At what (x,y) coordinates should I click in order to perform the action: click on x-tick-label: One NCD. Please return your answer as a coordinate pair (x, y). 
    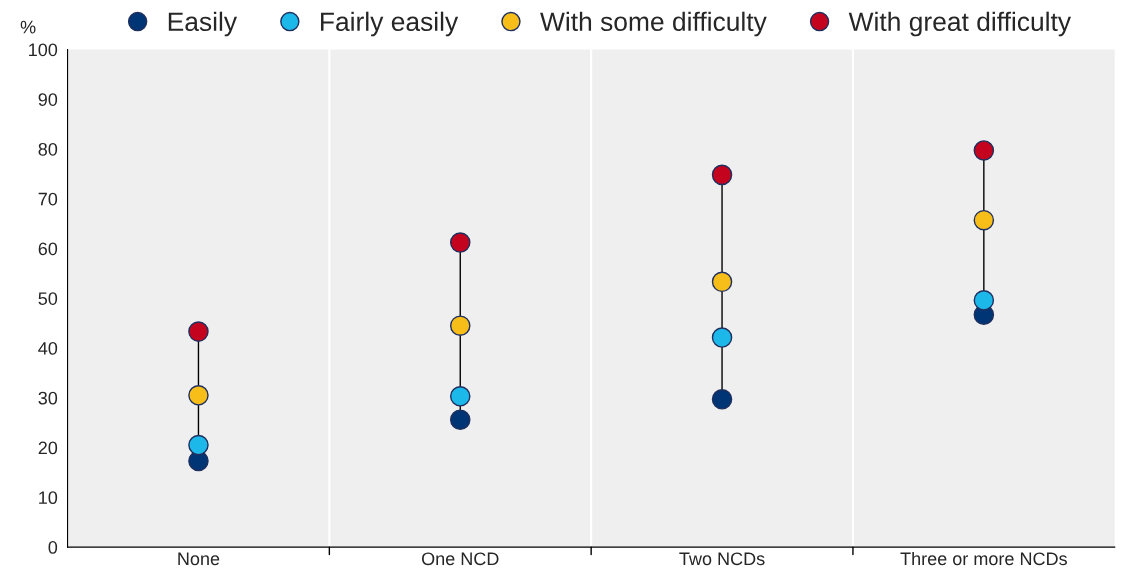
    Looking at the image, I should click on (460, 559).